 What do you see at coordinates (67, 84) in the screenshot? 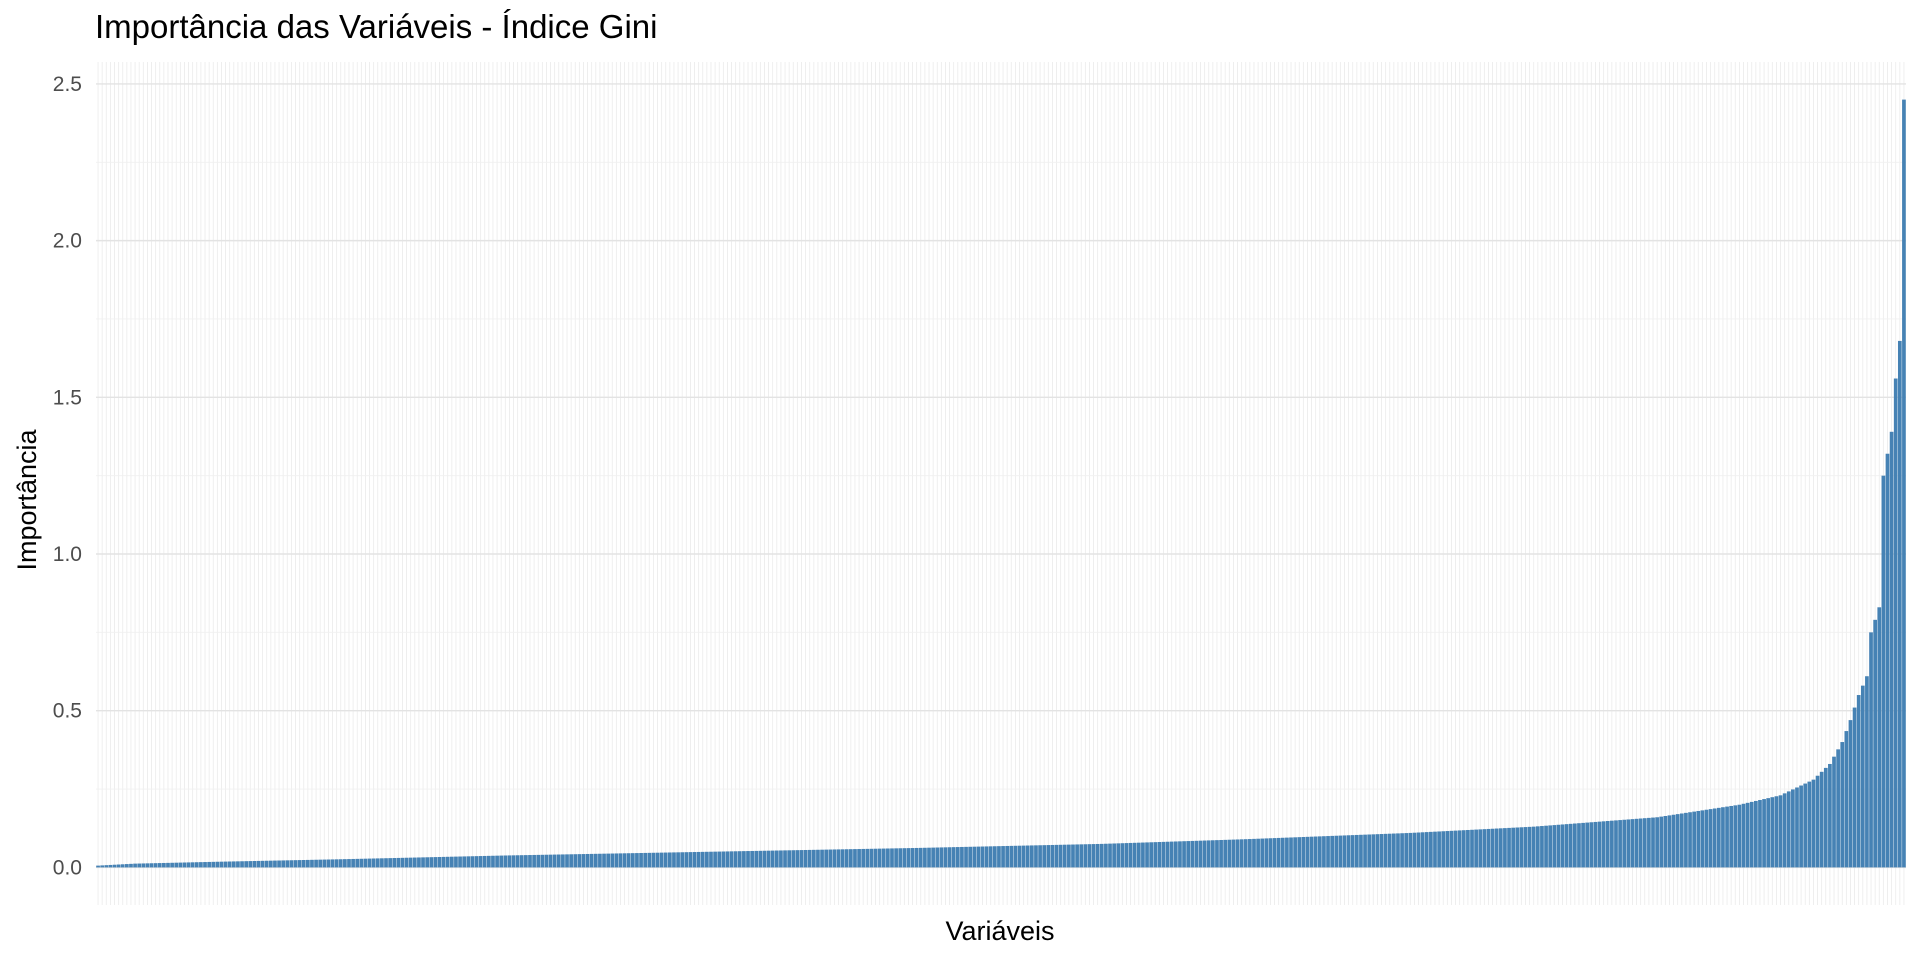
I see `y-tick-label: 2.5` at bounding box center [67, 84].